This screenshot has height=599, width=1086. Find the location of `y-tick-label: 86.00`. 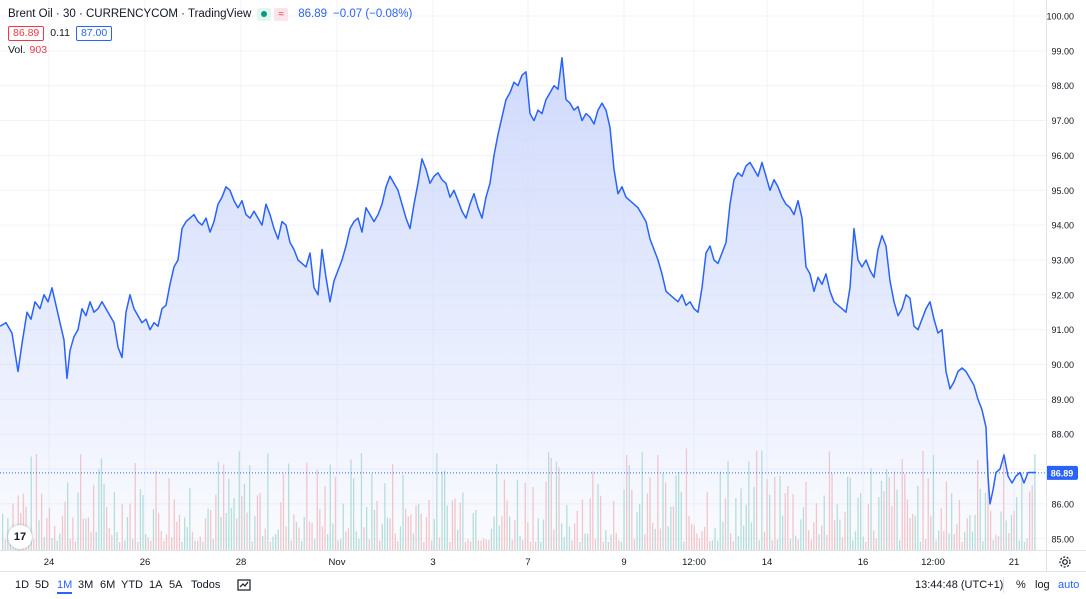

y-tick-label: 86.00 is located at coordinates (1062, 504).